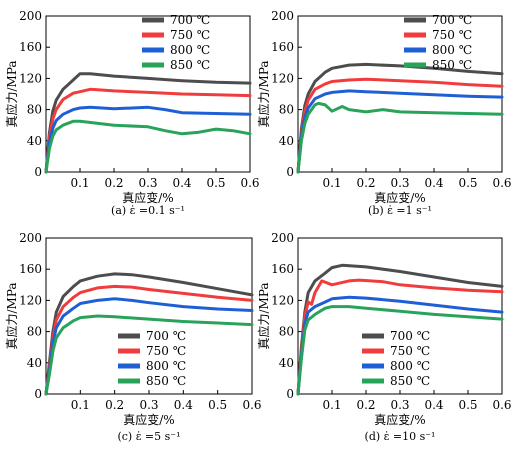 Image resolution: width=514 pixels, height=451 pixels. Describe the element at coordinates (148, 210) in the screenshot. I see `panel-caption: (a) ε̇ =0.1 s⁻¹` at that location.